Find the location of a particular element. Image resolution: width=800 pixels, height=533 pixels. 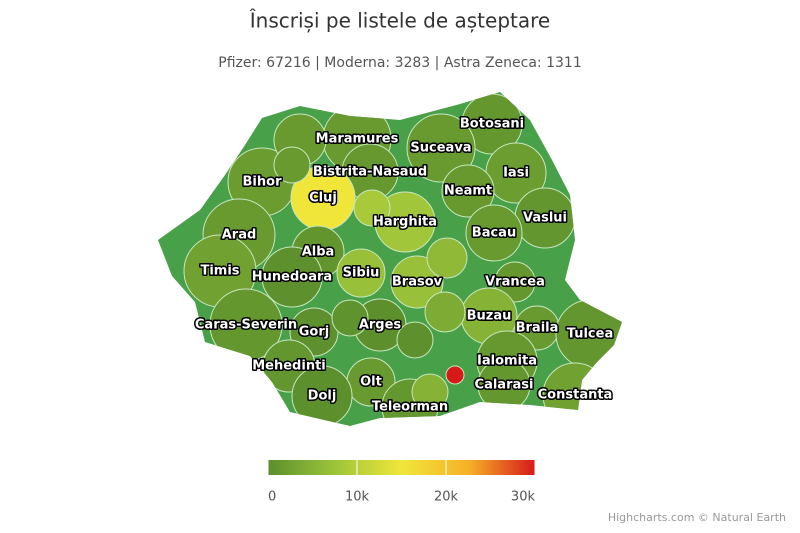

region-label: Bistrita-Nasaud is located at coordinates (370, 172).